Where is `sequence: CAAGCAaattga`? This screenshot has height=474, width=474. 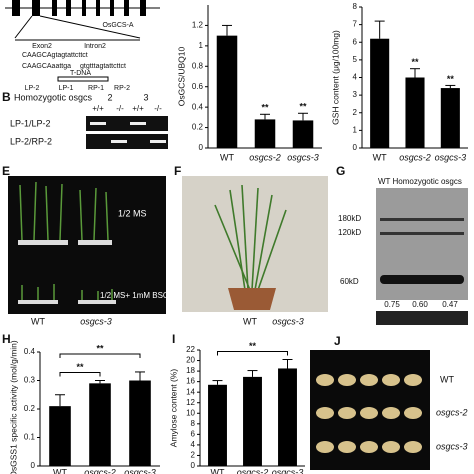
sequence: CAAGCAaattga is located at coordinates (46, 66).